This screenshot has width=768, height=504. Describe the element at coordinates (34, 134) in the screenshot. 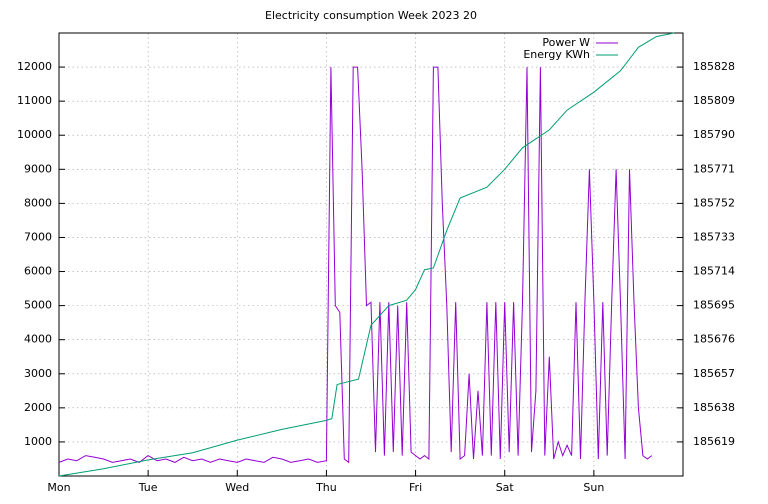

I see `y-tick-label: 10000` at that location.